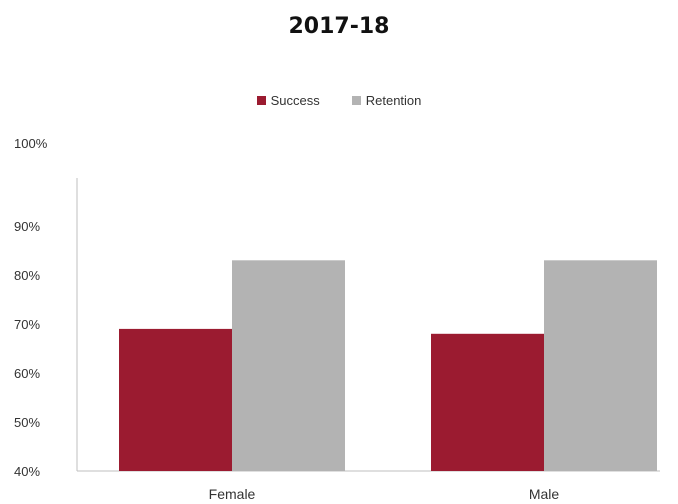 The image size is (678, 504). I want to click on legend-item-success: Success, so click(288, 100).